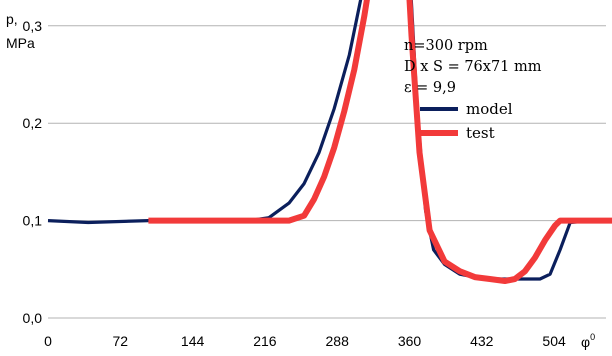  I want to click on y-tick-label: 0,1, so click(33, 221).